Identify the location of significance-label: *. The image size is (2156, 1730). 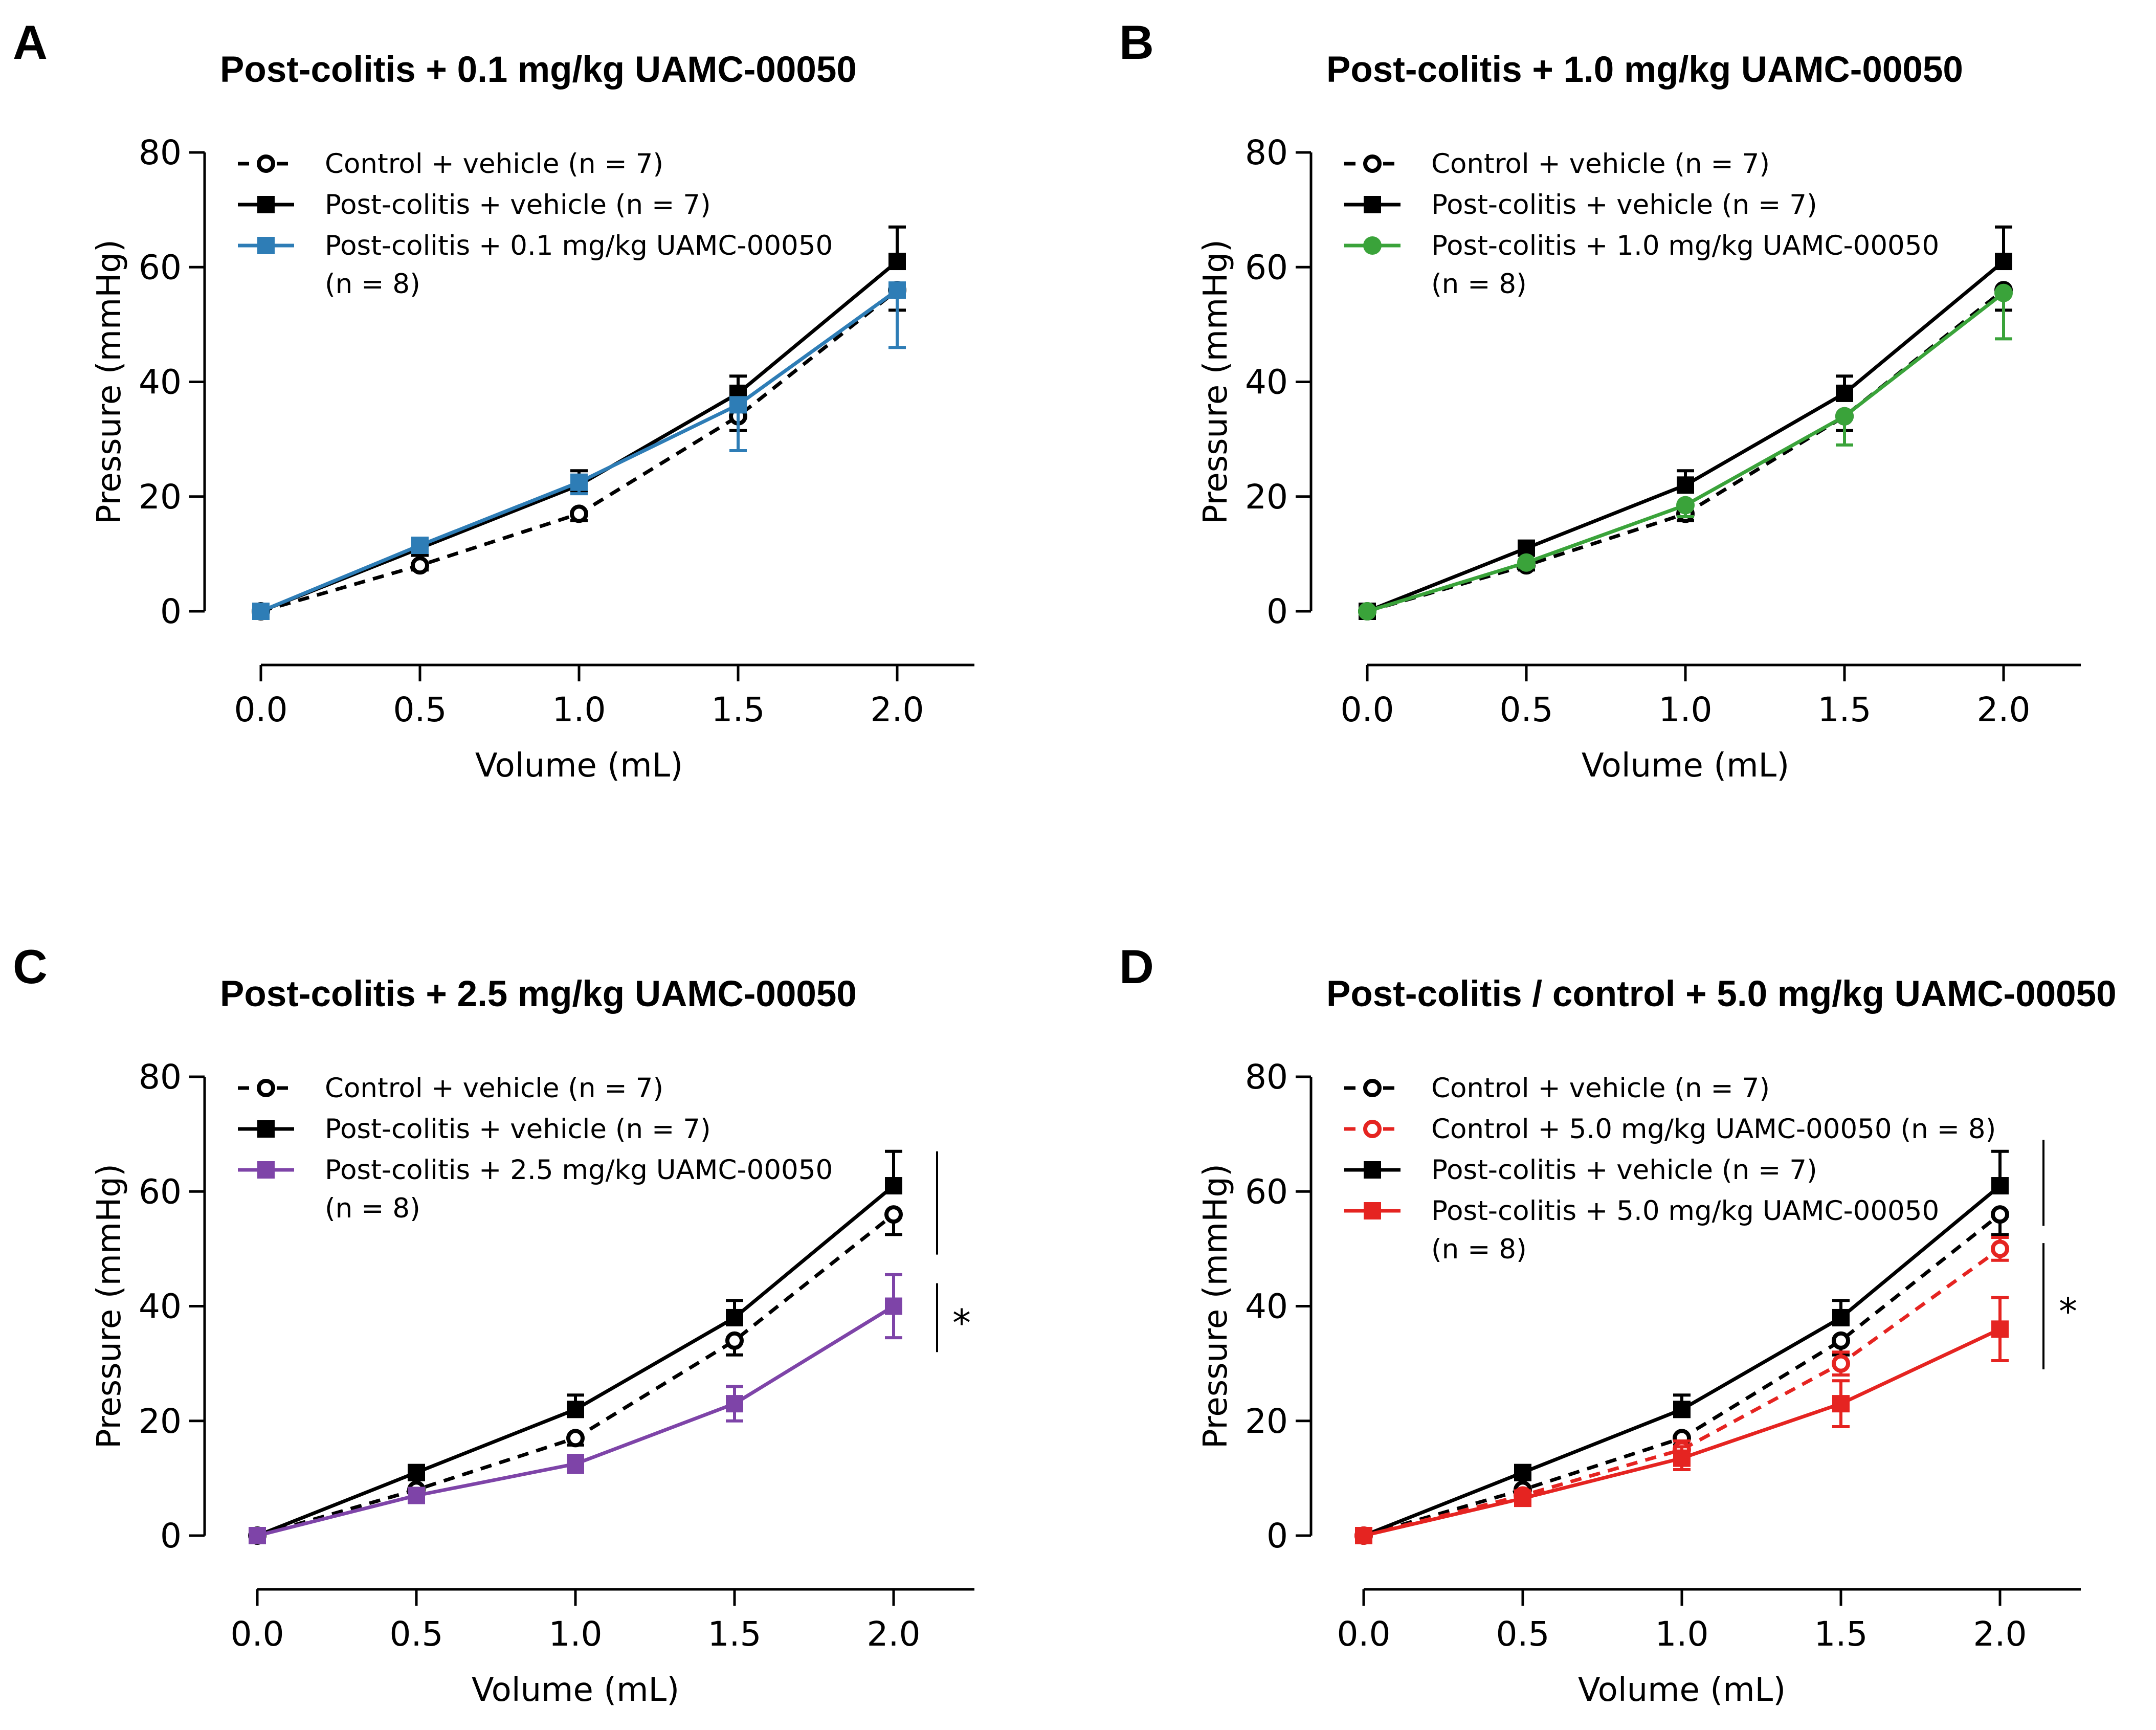
(961, 1322).